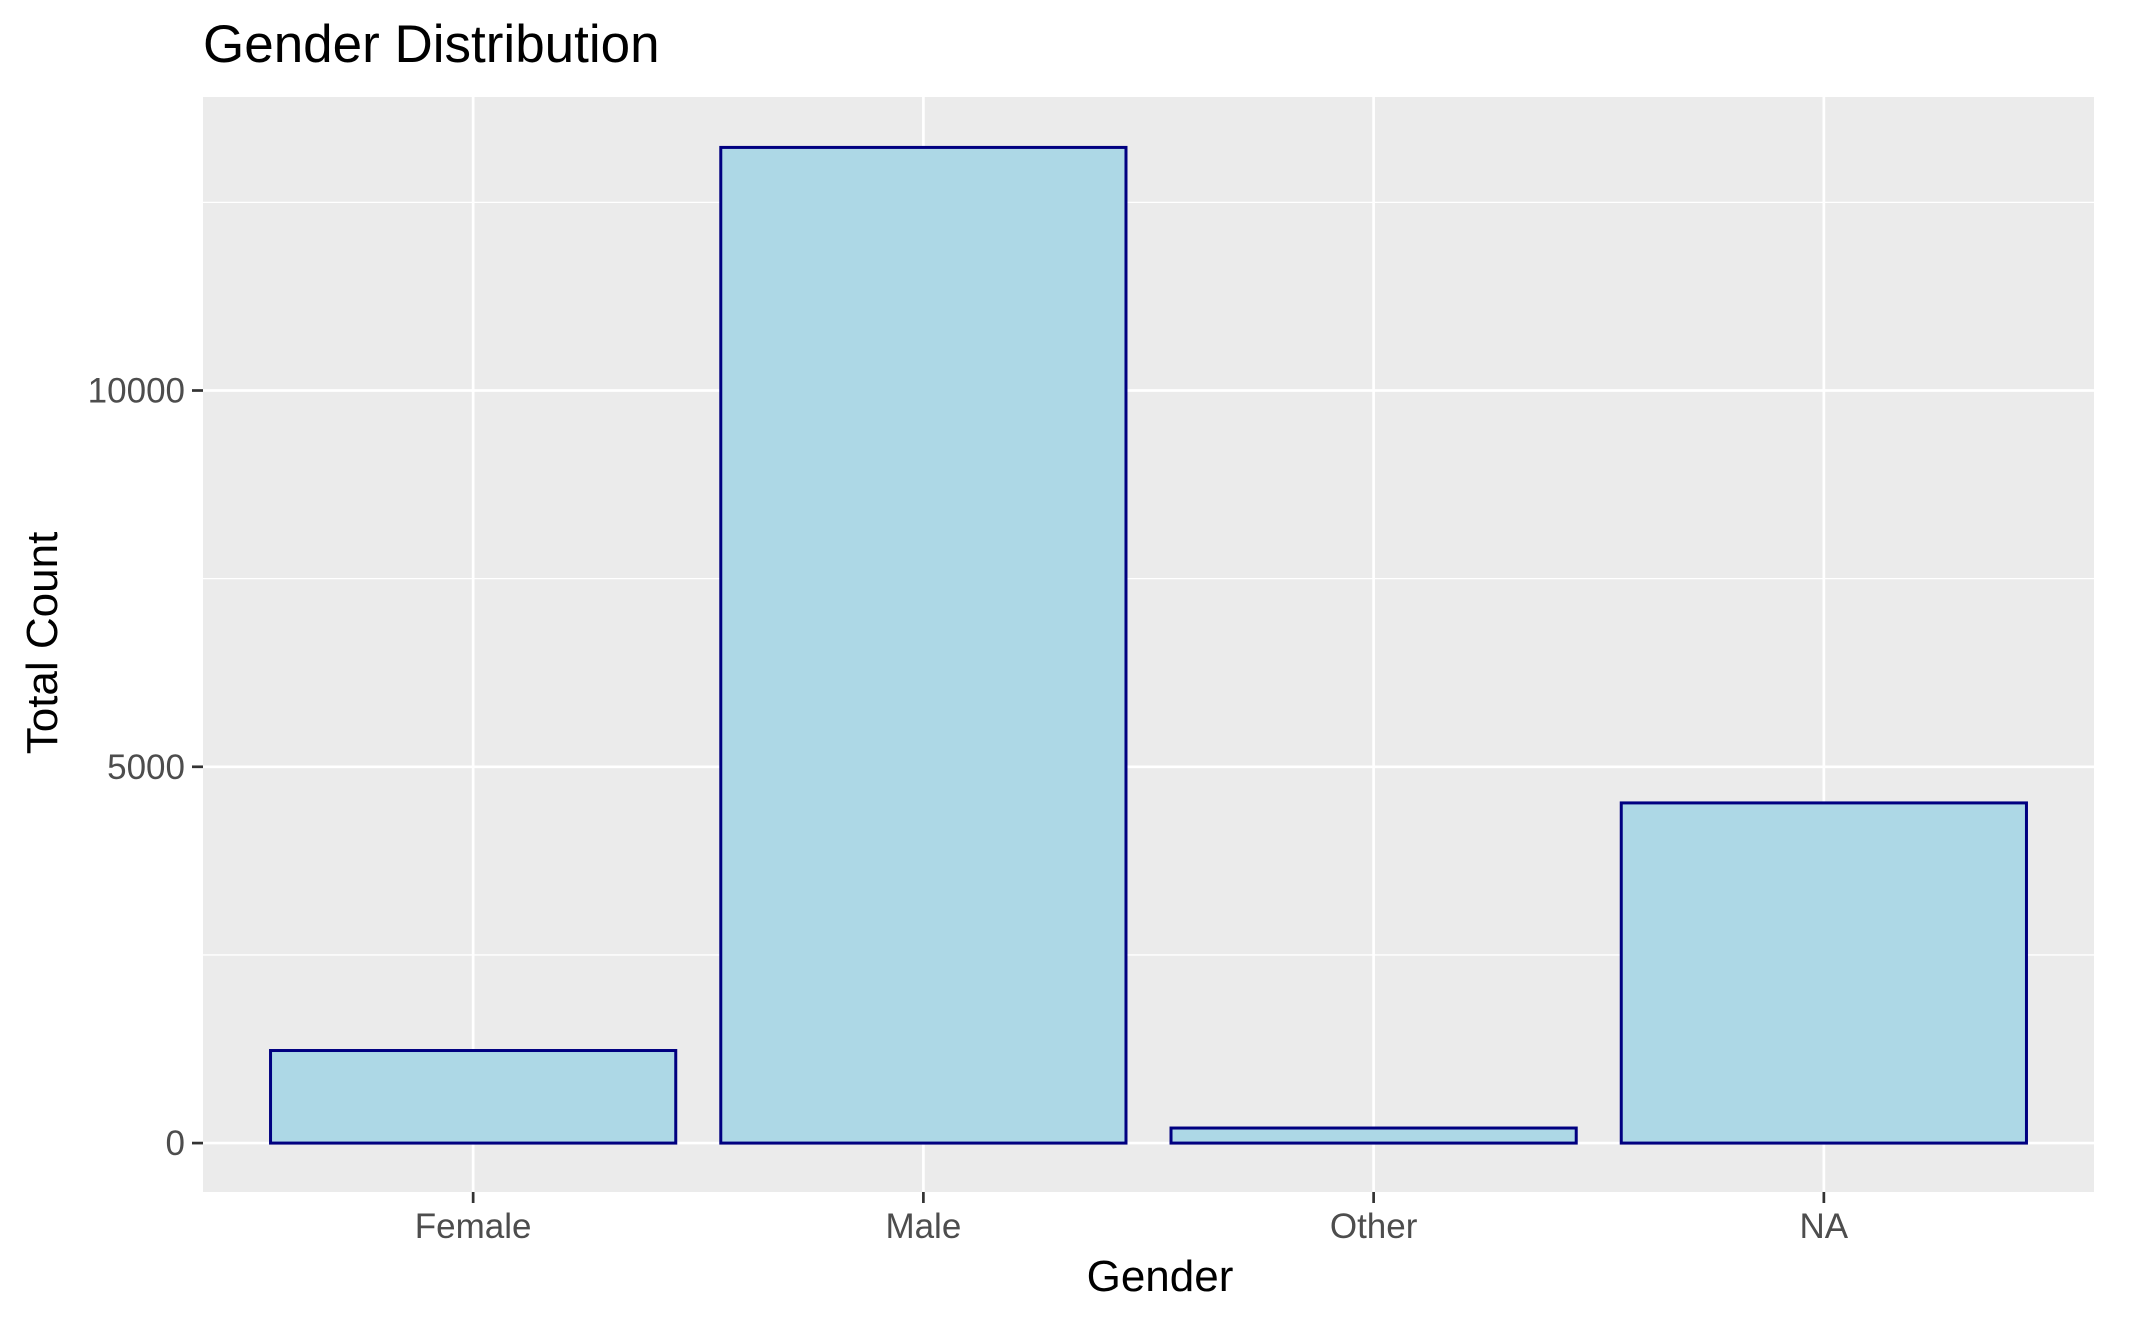  Describe the element at coordinates (42, 643) in the screenshot. I see `y-axis-title: Total Count` at that location.